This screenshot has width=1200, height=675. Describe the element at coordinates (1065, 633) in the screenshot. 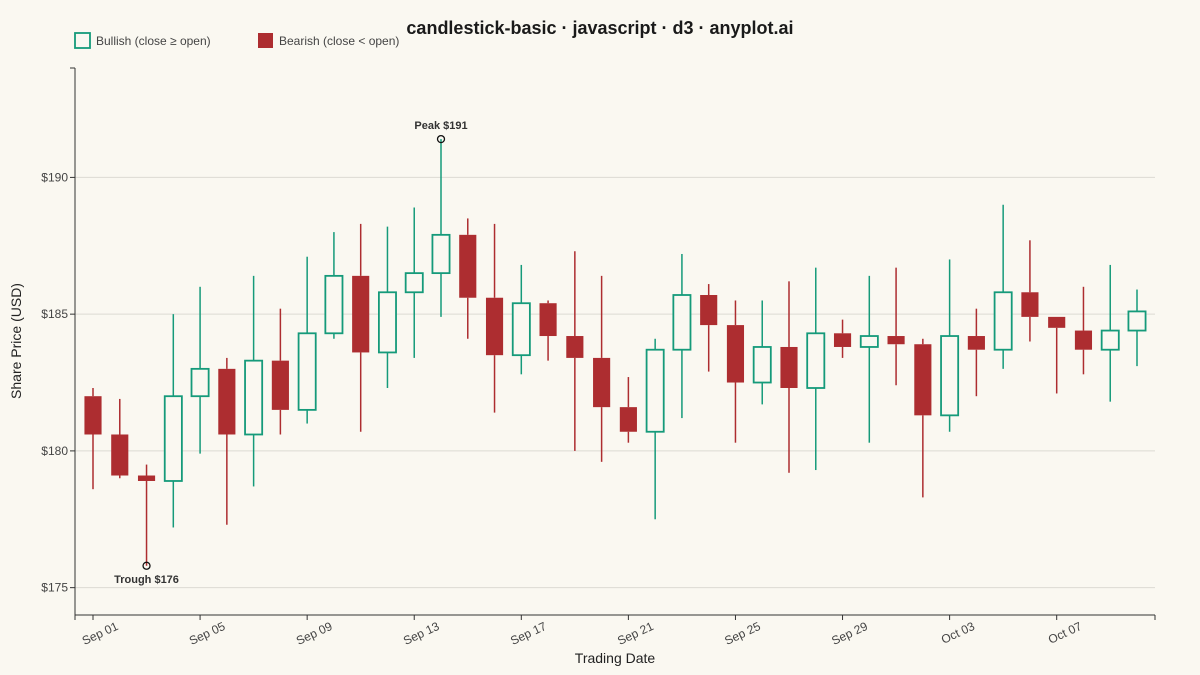

I see `x-tick-label: Oct 07` at that location.